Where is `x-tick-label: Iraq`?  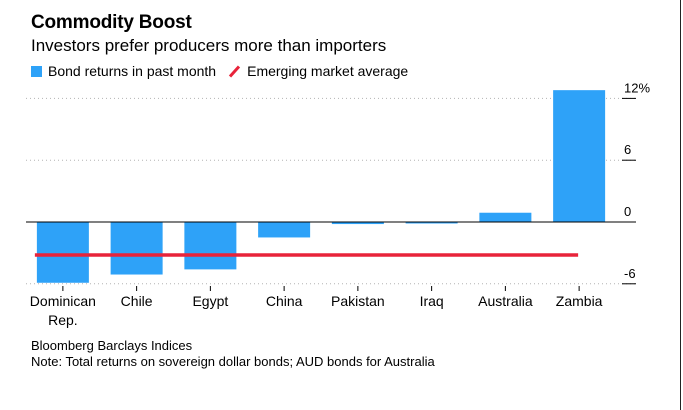
x-tick-label: Iraq is located at coordinates (432, 301).